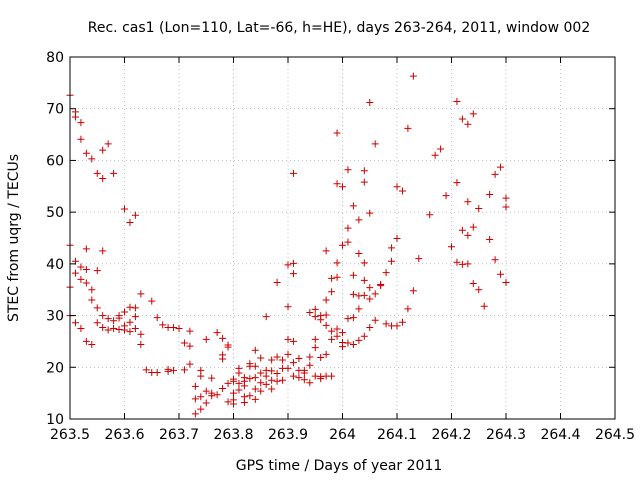  I want to click on y-tick-label: 10, so click(55, 420).